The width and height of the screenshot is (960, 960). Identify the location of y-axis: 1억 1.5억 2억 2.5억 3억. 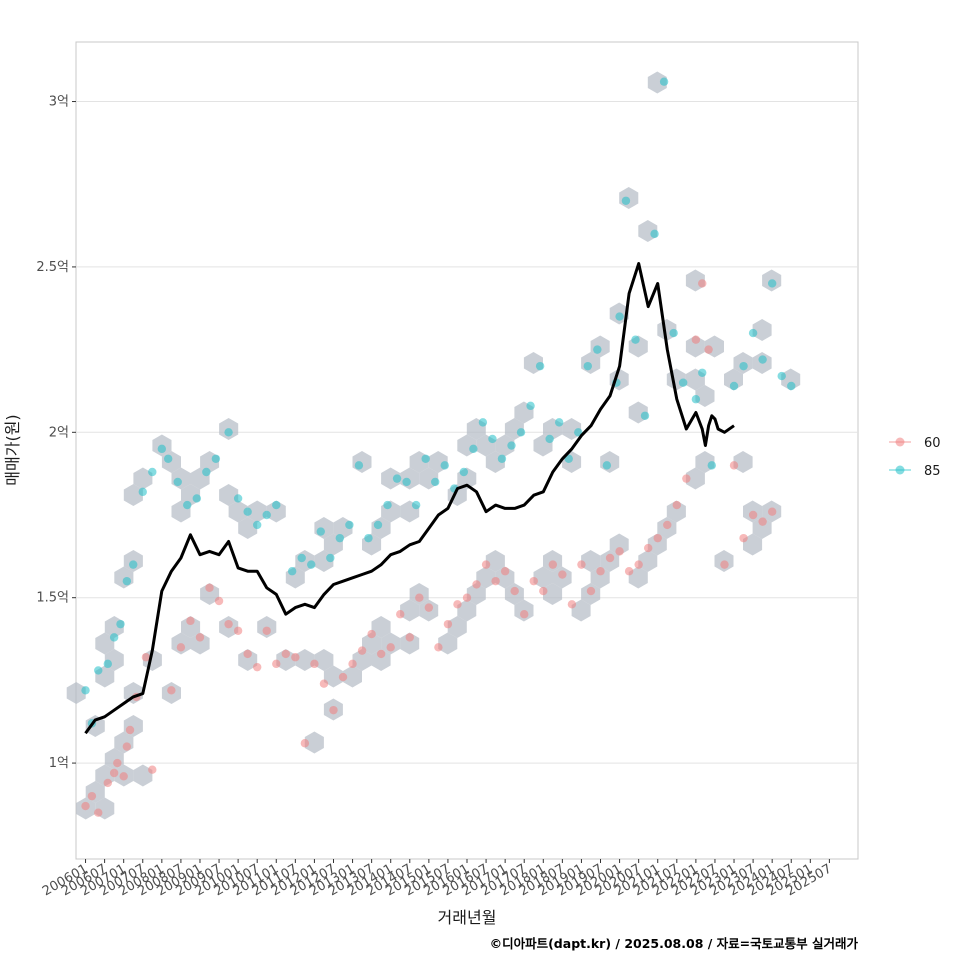
(56, 433).